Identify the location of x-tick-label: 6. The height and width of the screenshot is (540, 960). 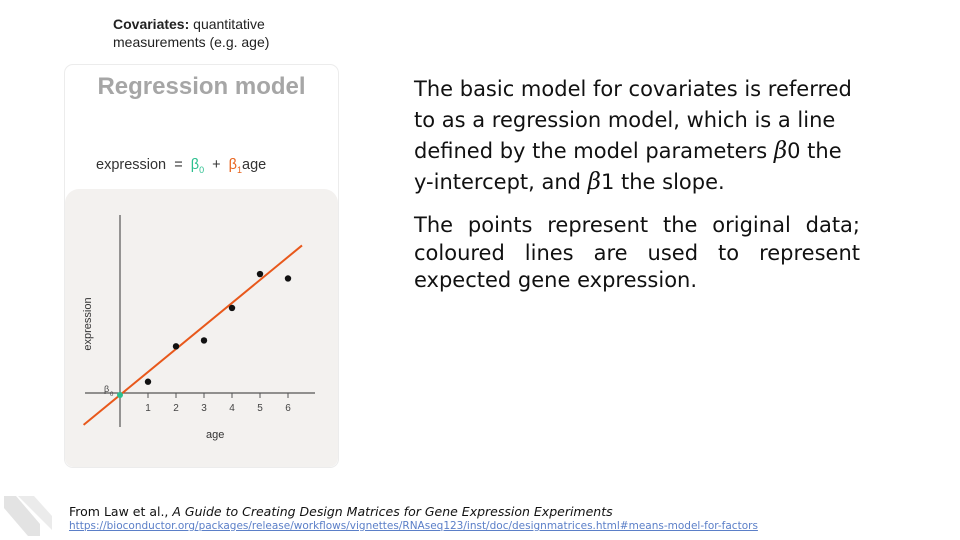
(288, 408).